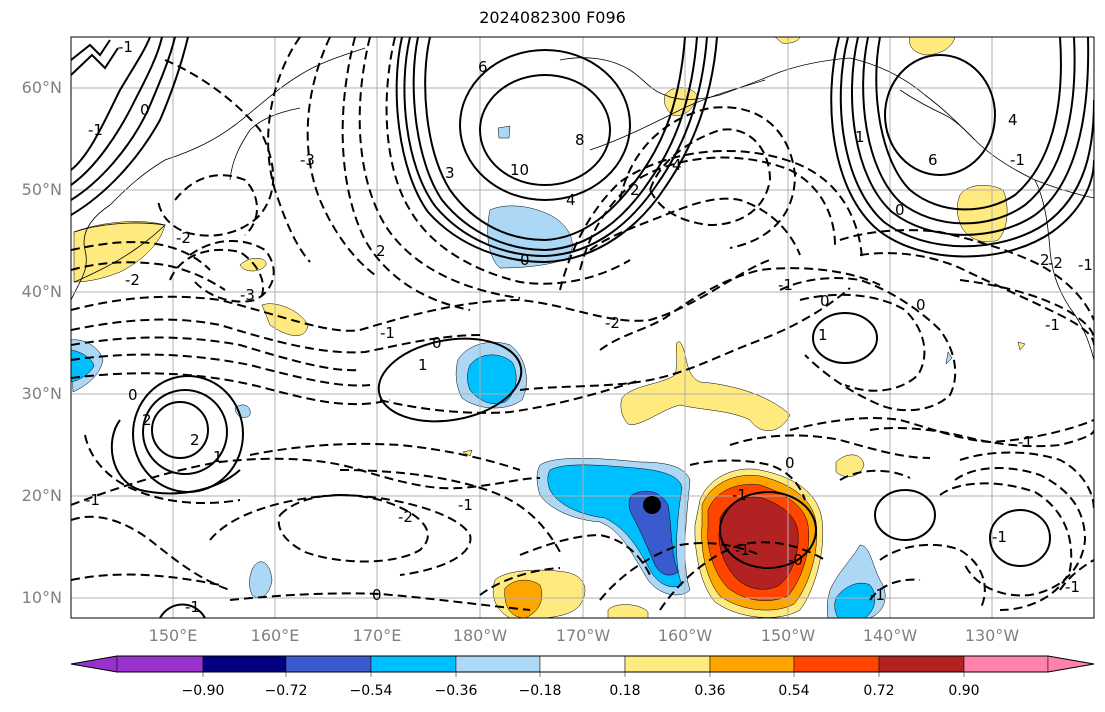  I want to click on shade-yellow-central, so click(705, 386).